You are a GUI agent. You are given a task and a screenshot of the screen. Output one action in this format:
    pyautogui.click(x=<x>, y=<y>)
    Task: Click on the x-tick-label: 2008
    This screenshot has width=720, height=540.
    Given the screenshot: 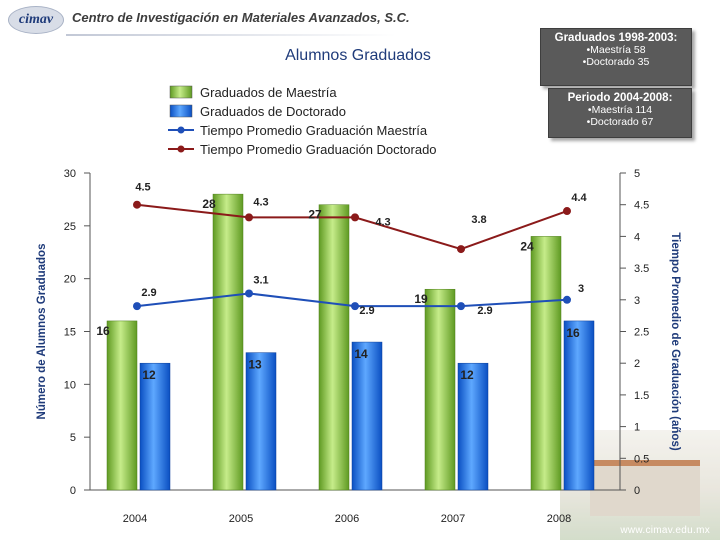 What is the action you would take?
    pyautogui.click(x=559, y=519)
    